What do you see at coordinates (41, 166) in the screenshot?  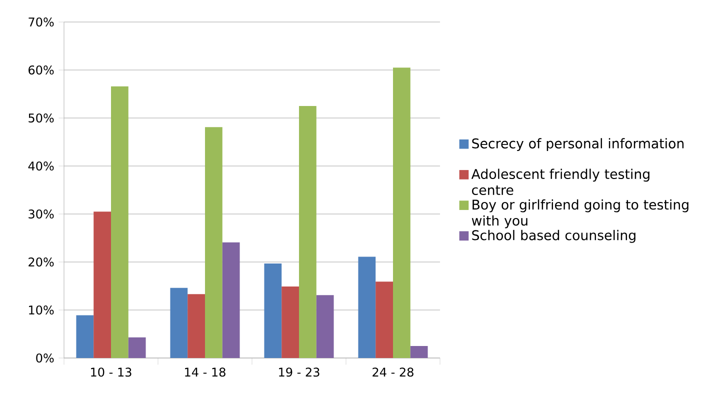 I see `y-tick-label: 40%` at bounding box center [41, 166].